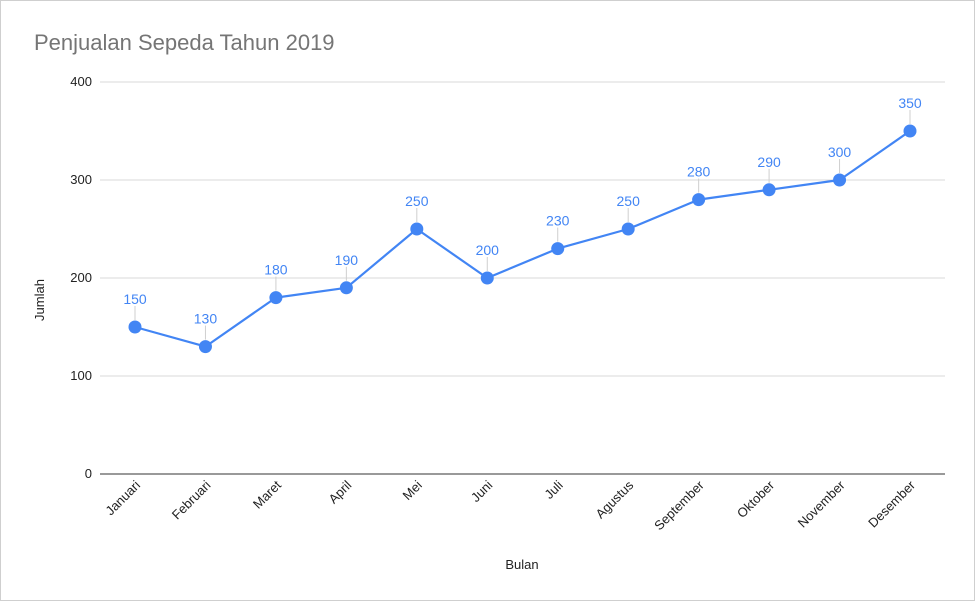  Describe the element at coordinates (910, 103) in the screenshot. I see `data-label: 350` at that location.